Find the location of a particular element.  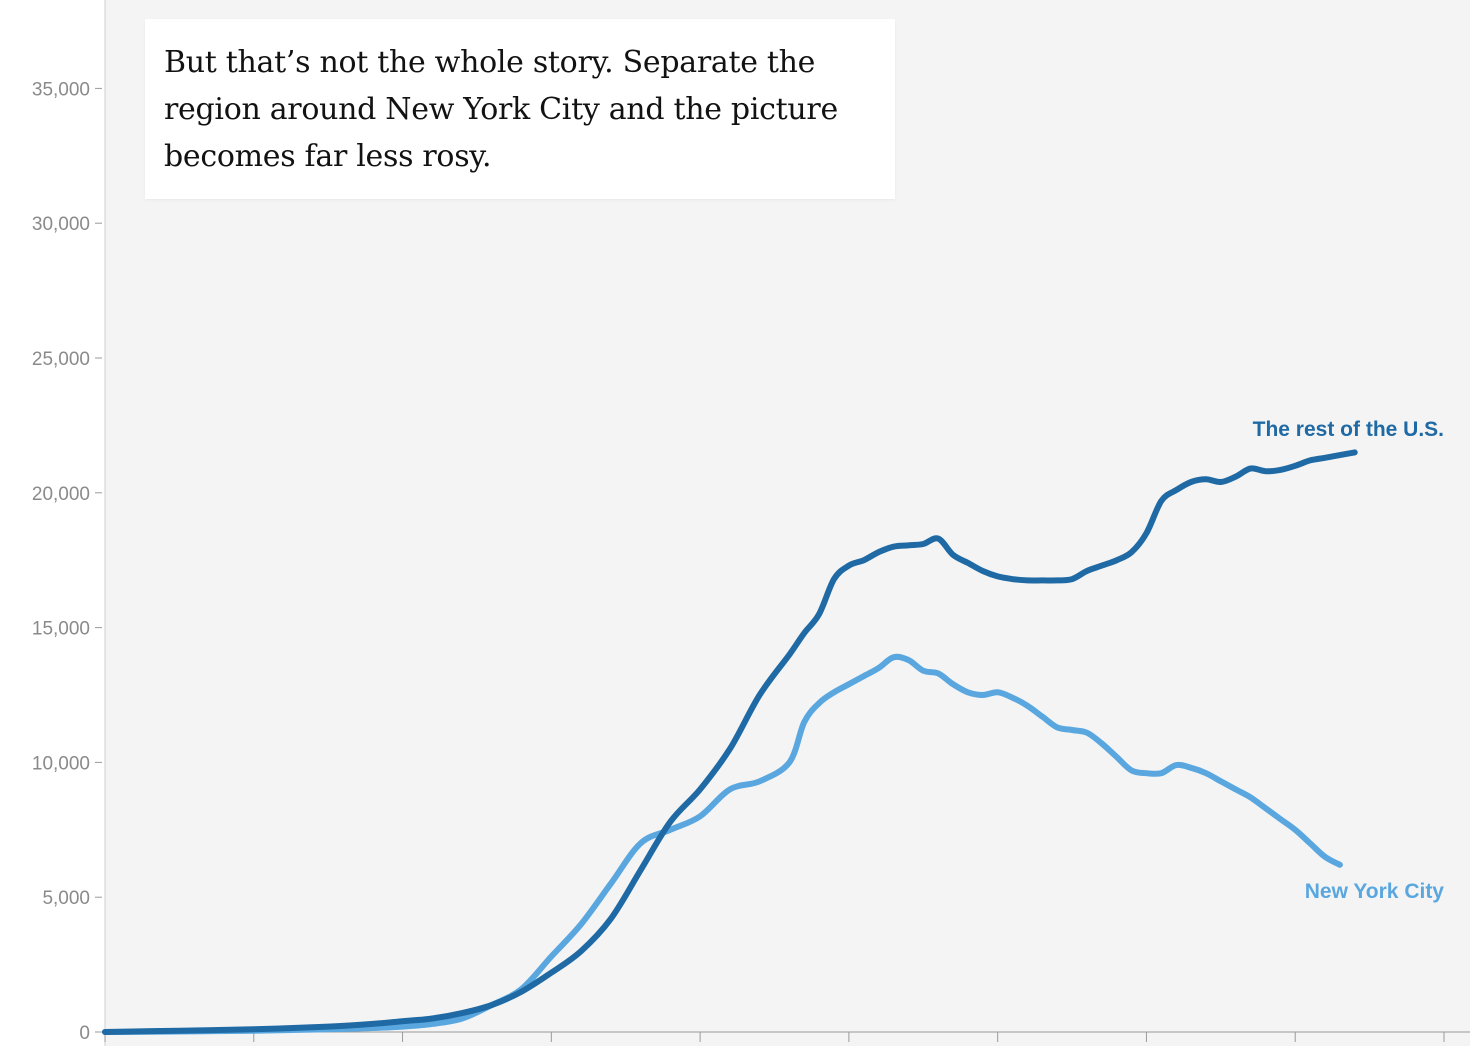

y-tick-label: 15,000 is located at coordinates (61, 629).